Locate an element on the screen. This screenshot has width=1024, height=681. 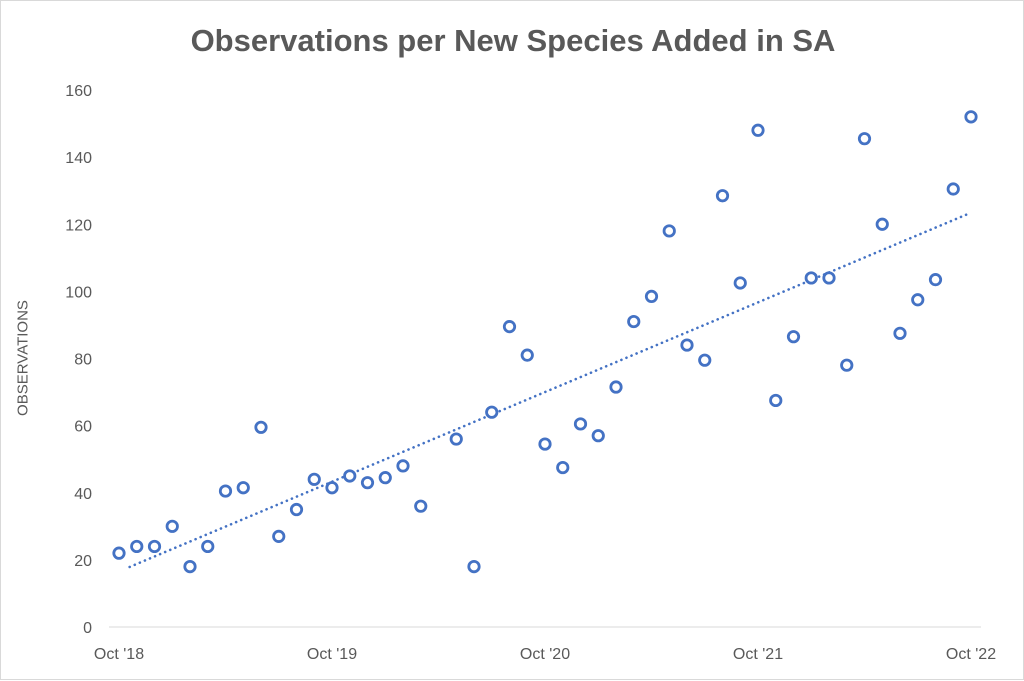
chart-title: Observations per New Species Added in SA is located at coordinates (513, 40).